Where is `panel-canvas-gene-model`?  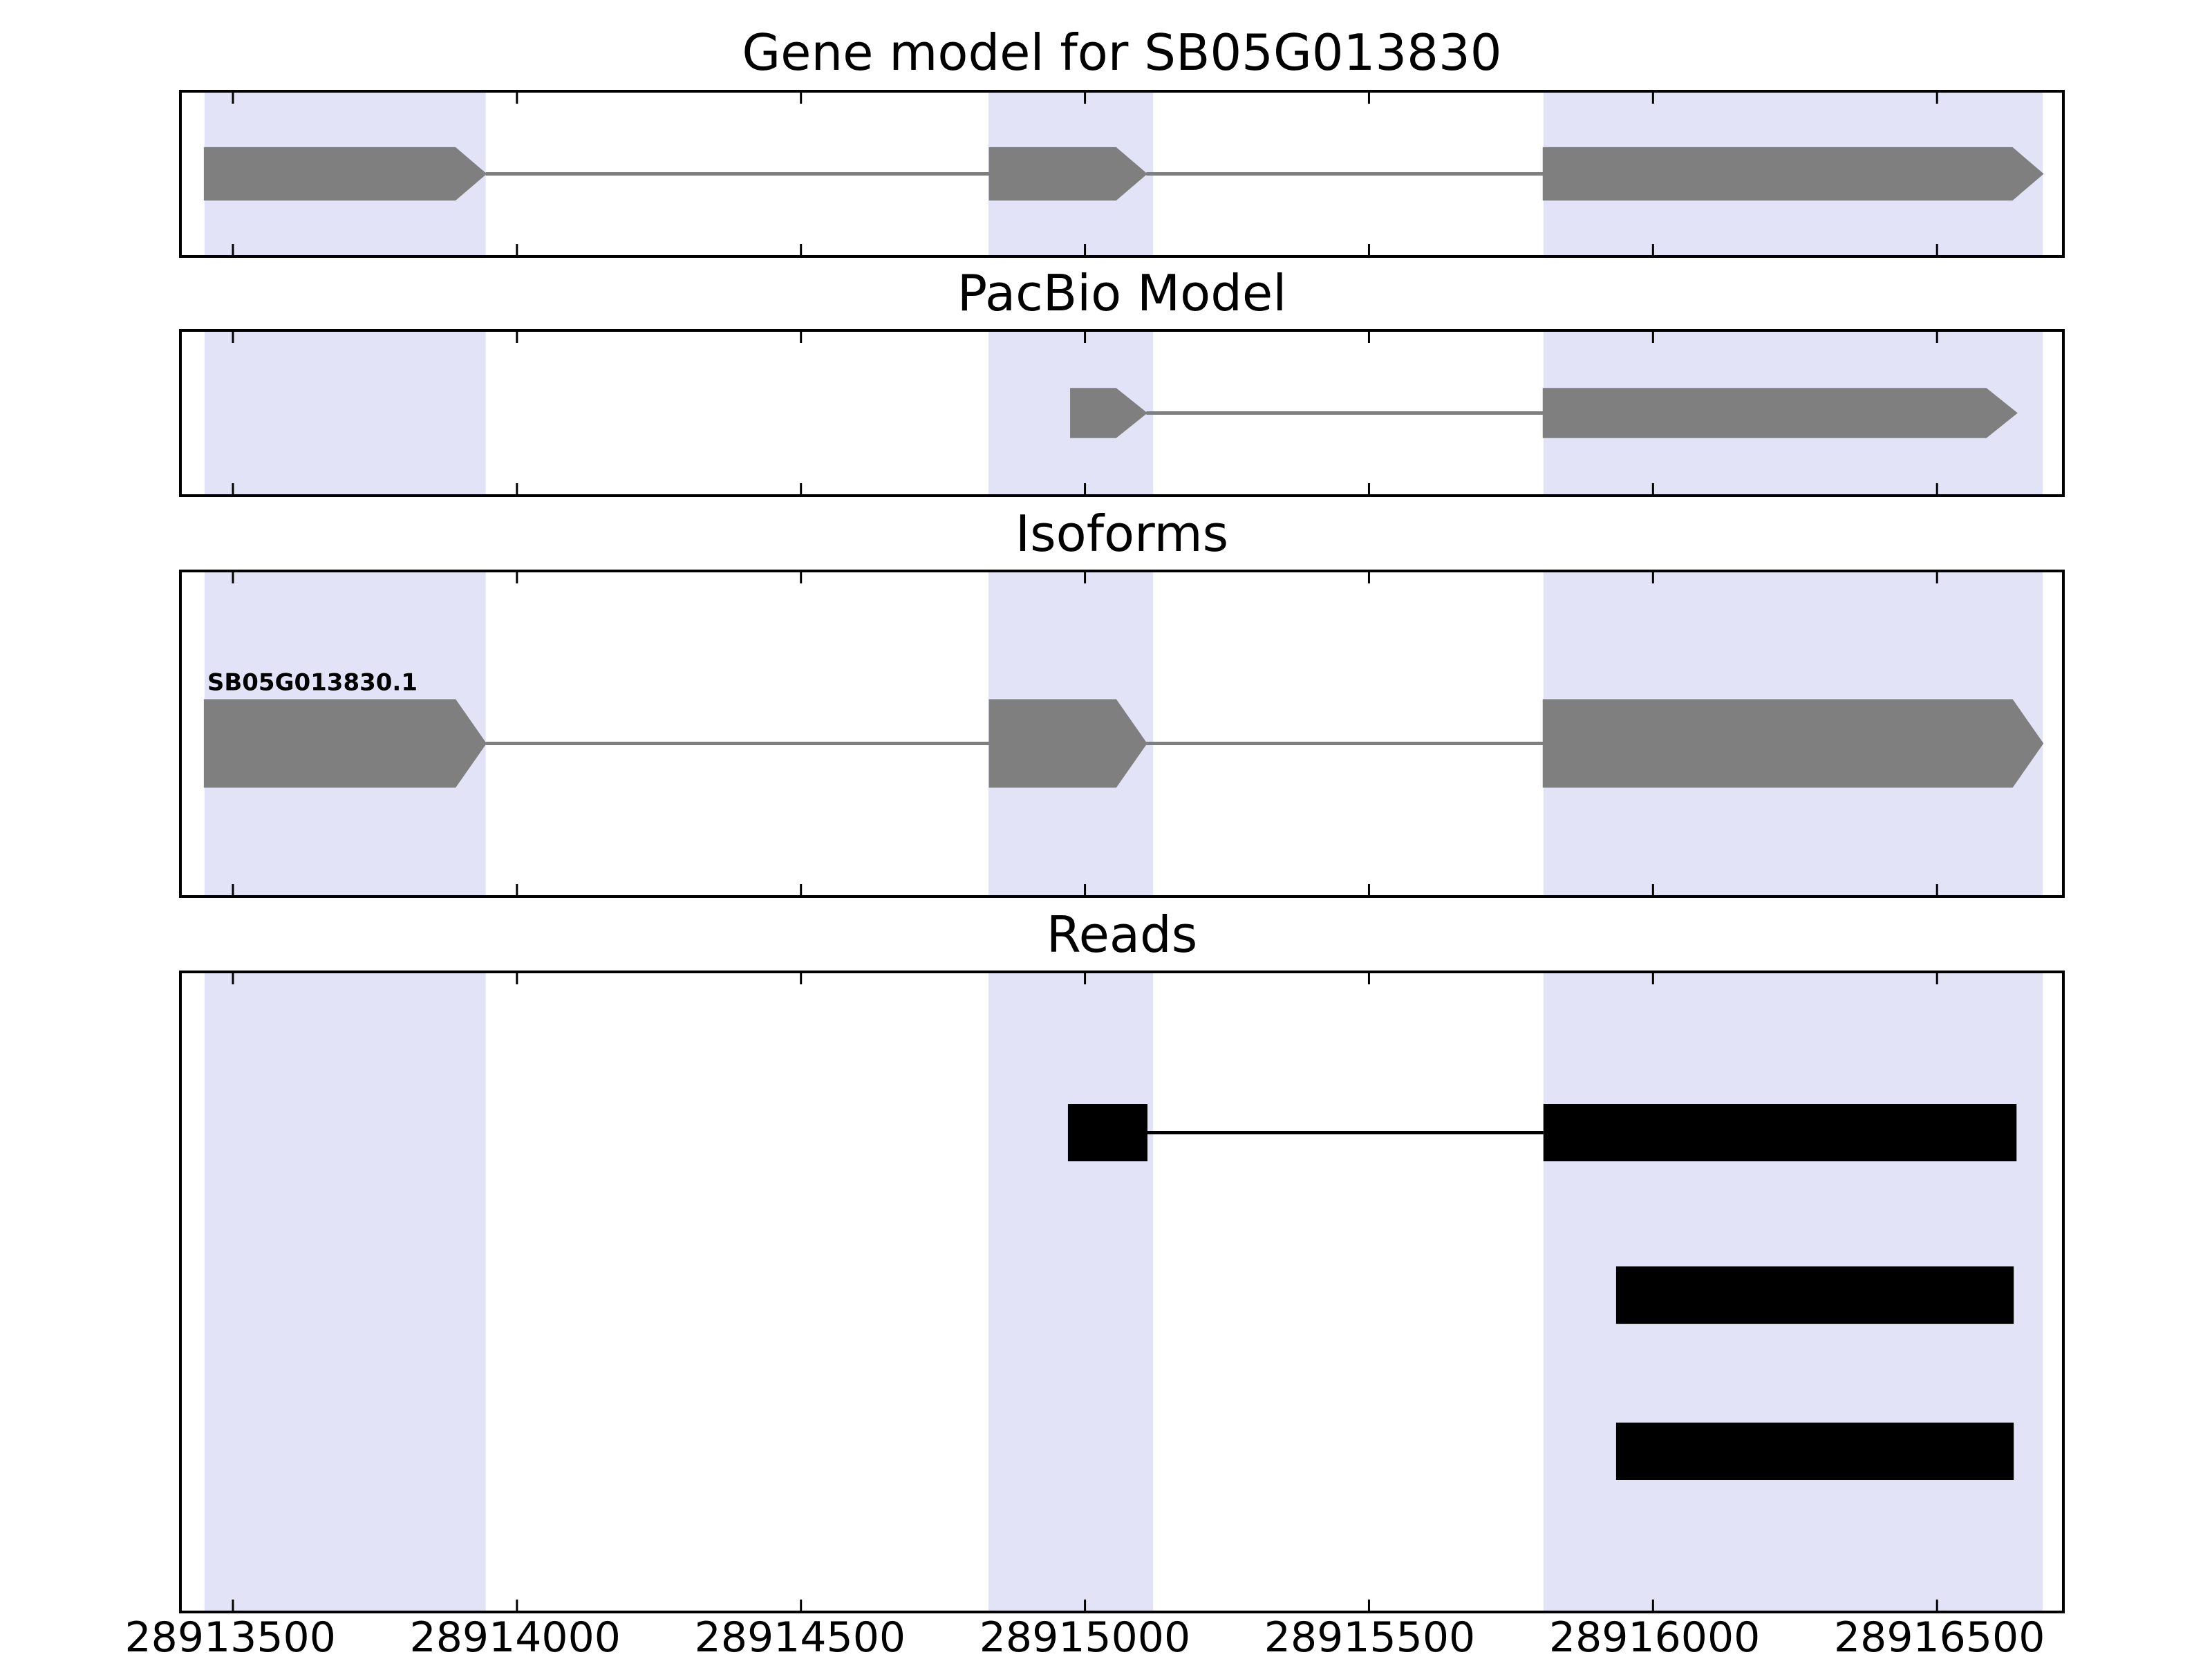 panel-canvas-gene-model is located at coordinates (1124, 174).